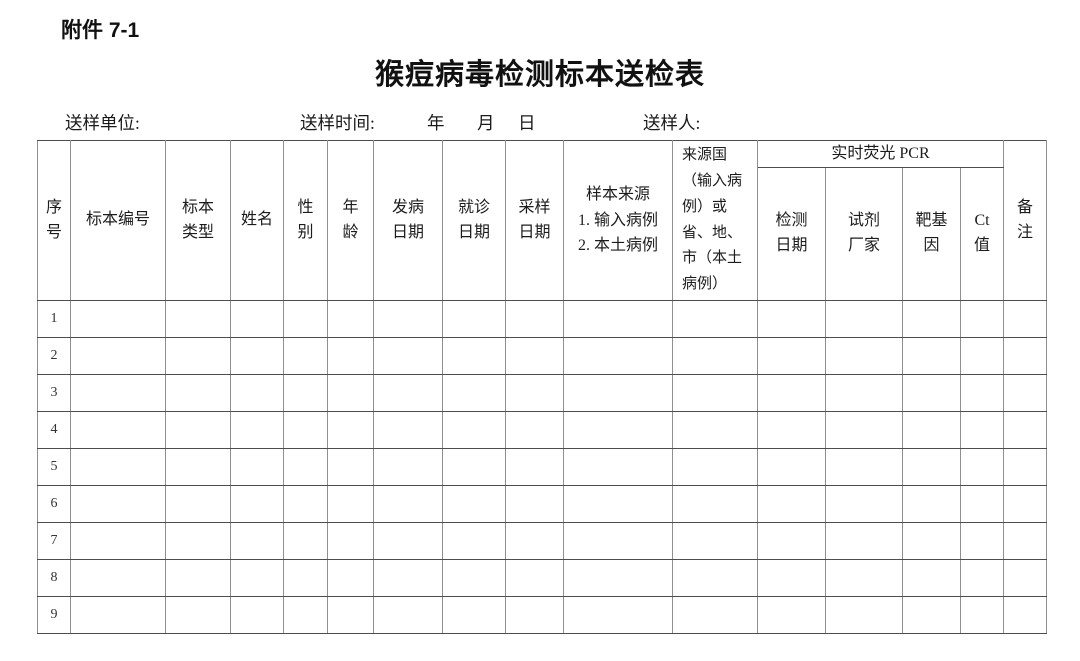 The width and height of the screenshot is (1080, 661). I want to click on column-header-specimen-type: 标本 类型, so click(198, 220).